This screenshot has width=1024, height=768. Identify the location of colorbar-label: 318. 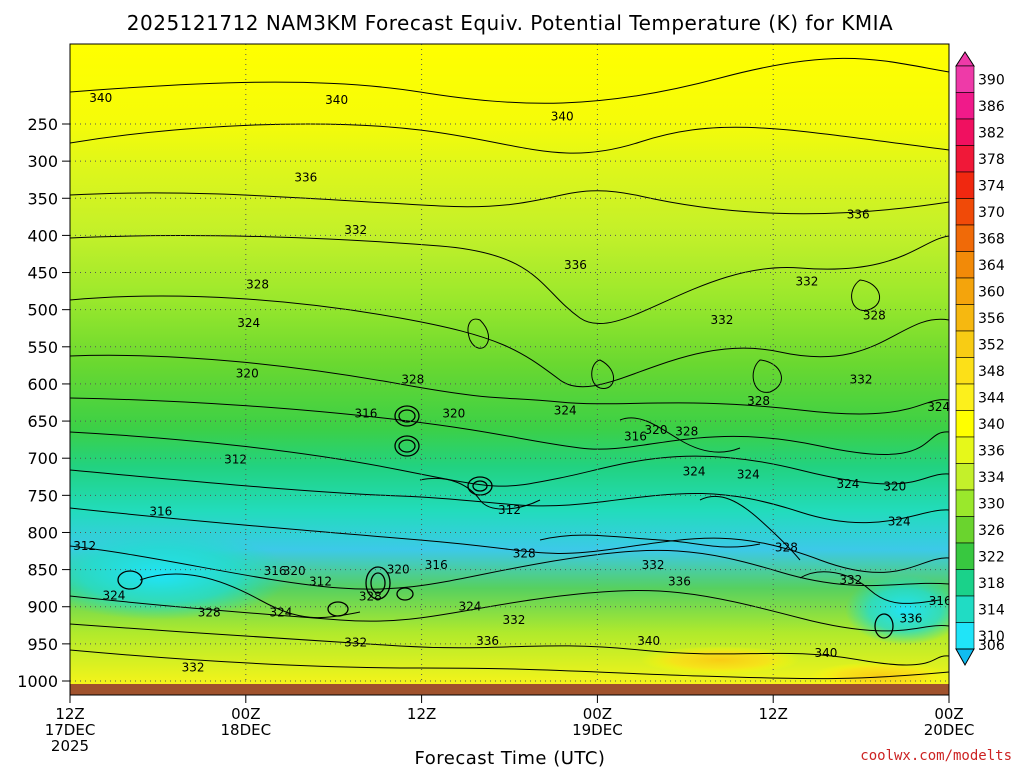
(991, 584).